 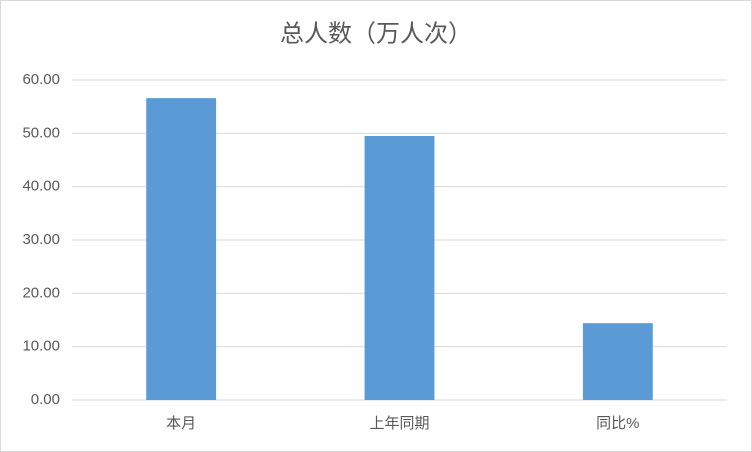 I want to click on x-tick-label: 上年同期, so click(x=399, y=423).